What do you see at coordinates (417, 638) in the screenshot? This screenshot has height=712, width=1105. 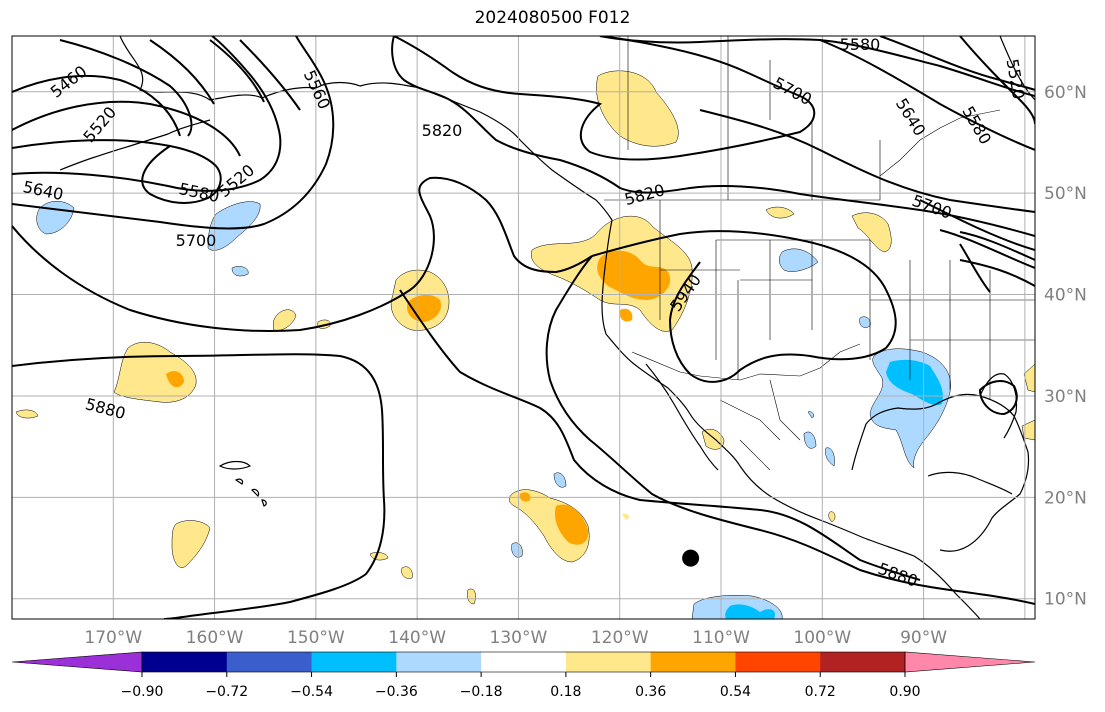 I see `lon-label: 140°W` at bounding box center [417, 638].